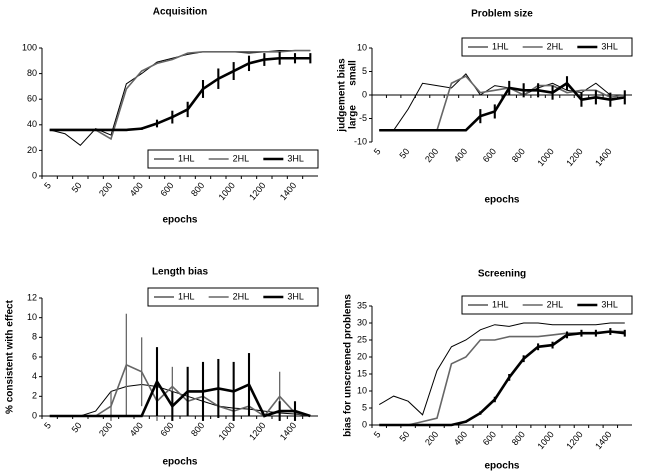 This screenshot has width=646, height=474. What do you see at coordinates (180, 272) in the screenshot?
I see `chart-title: Length bias` at bounding box center [180, 272].